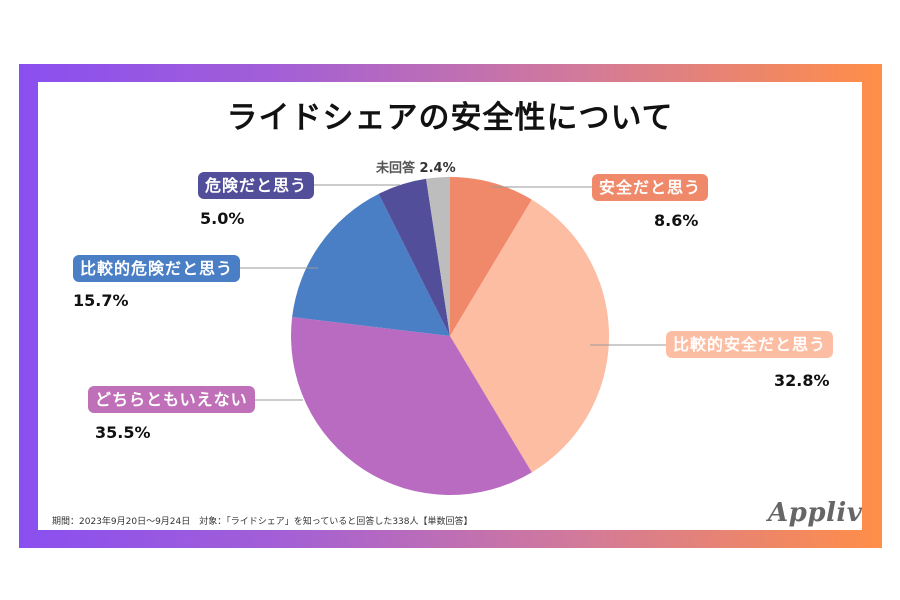  What do you see at coordinates (815, 513) in the screenshot?
I see `brand-logo: Appliv` at bounding box center [815, 513].